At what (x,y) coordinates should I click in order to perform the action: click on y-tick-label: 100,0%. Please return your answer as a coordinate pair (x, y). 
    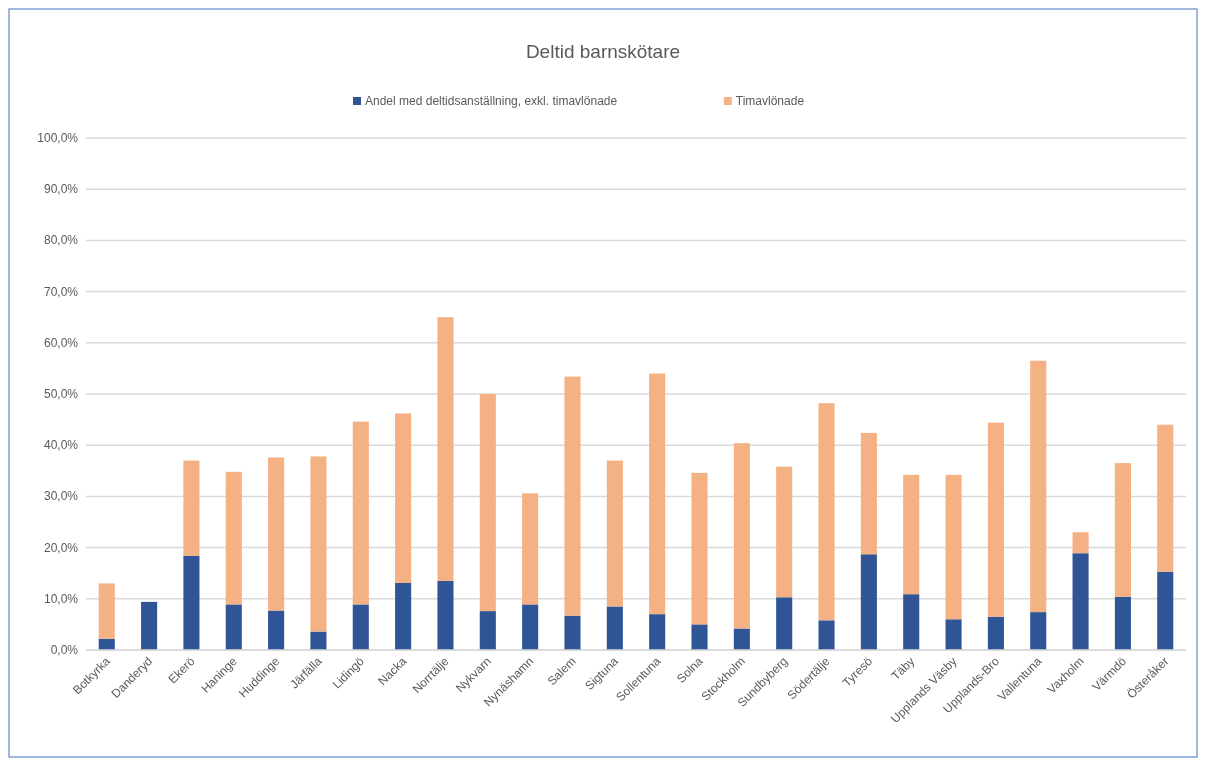
    Looking at the image, I should click on (58, 138).